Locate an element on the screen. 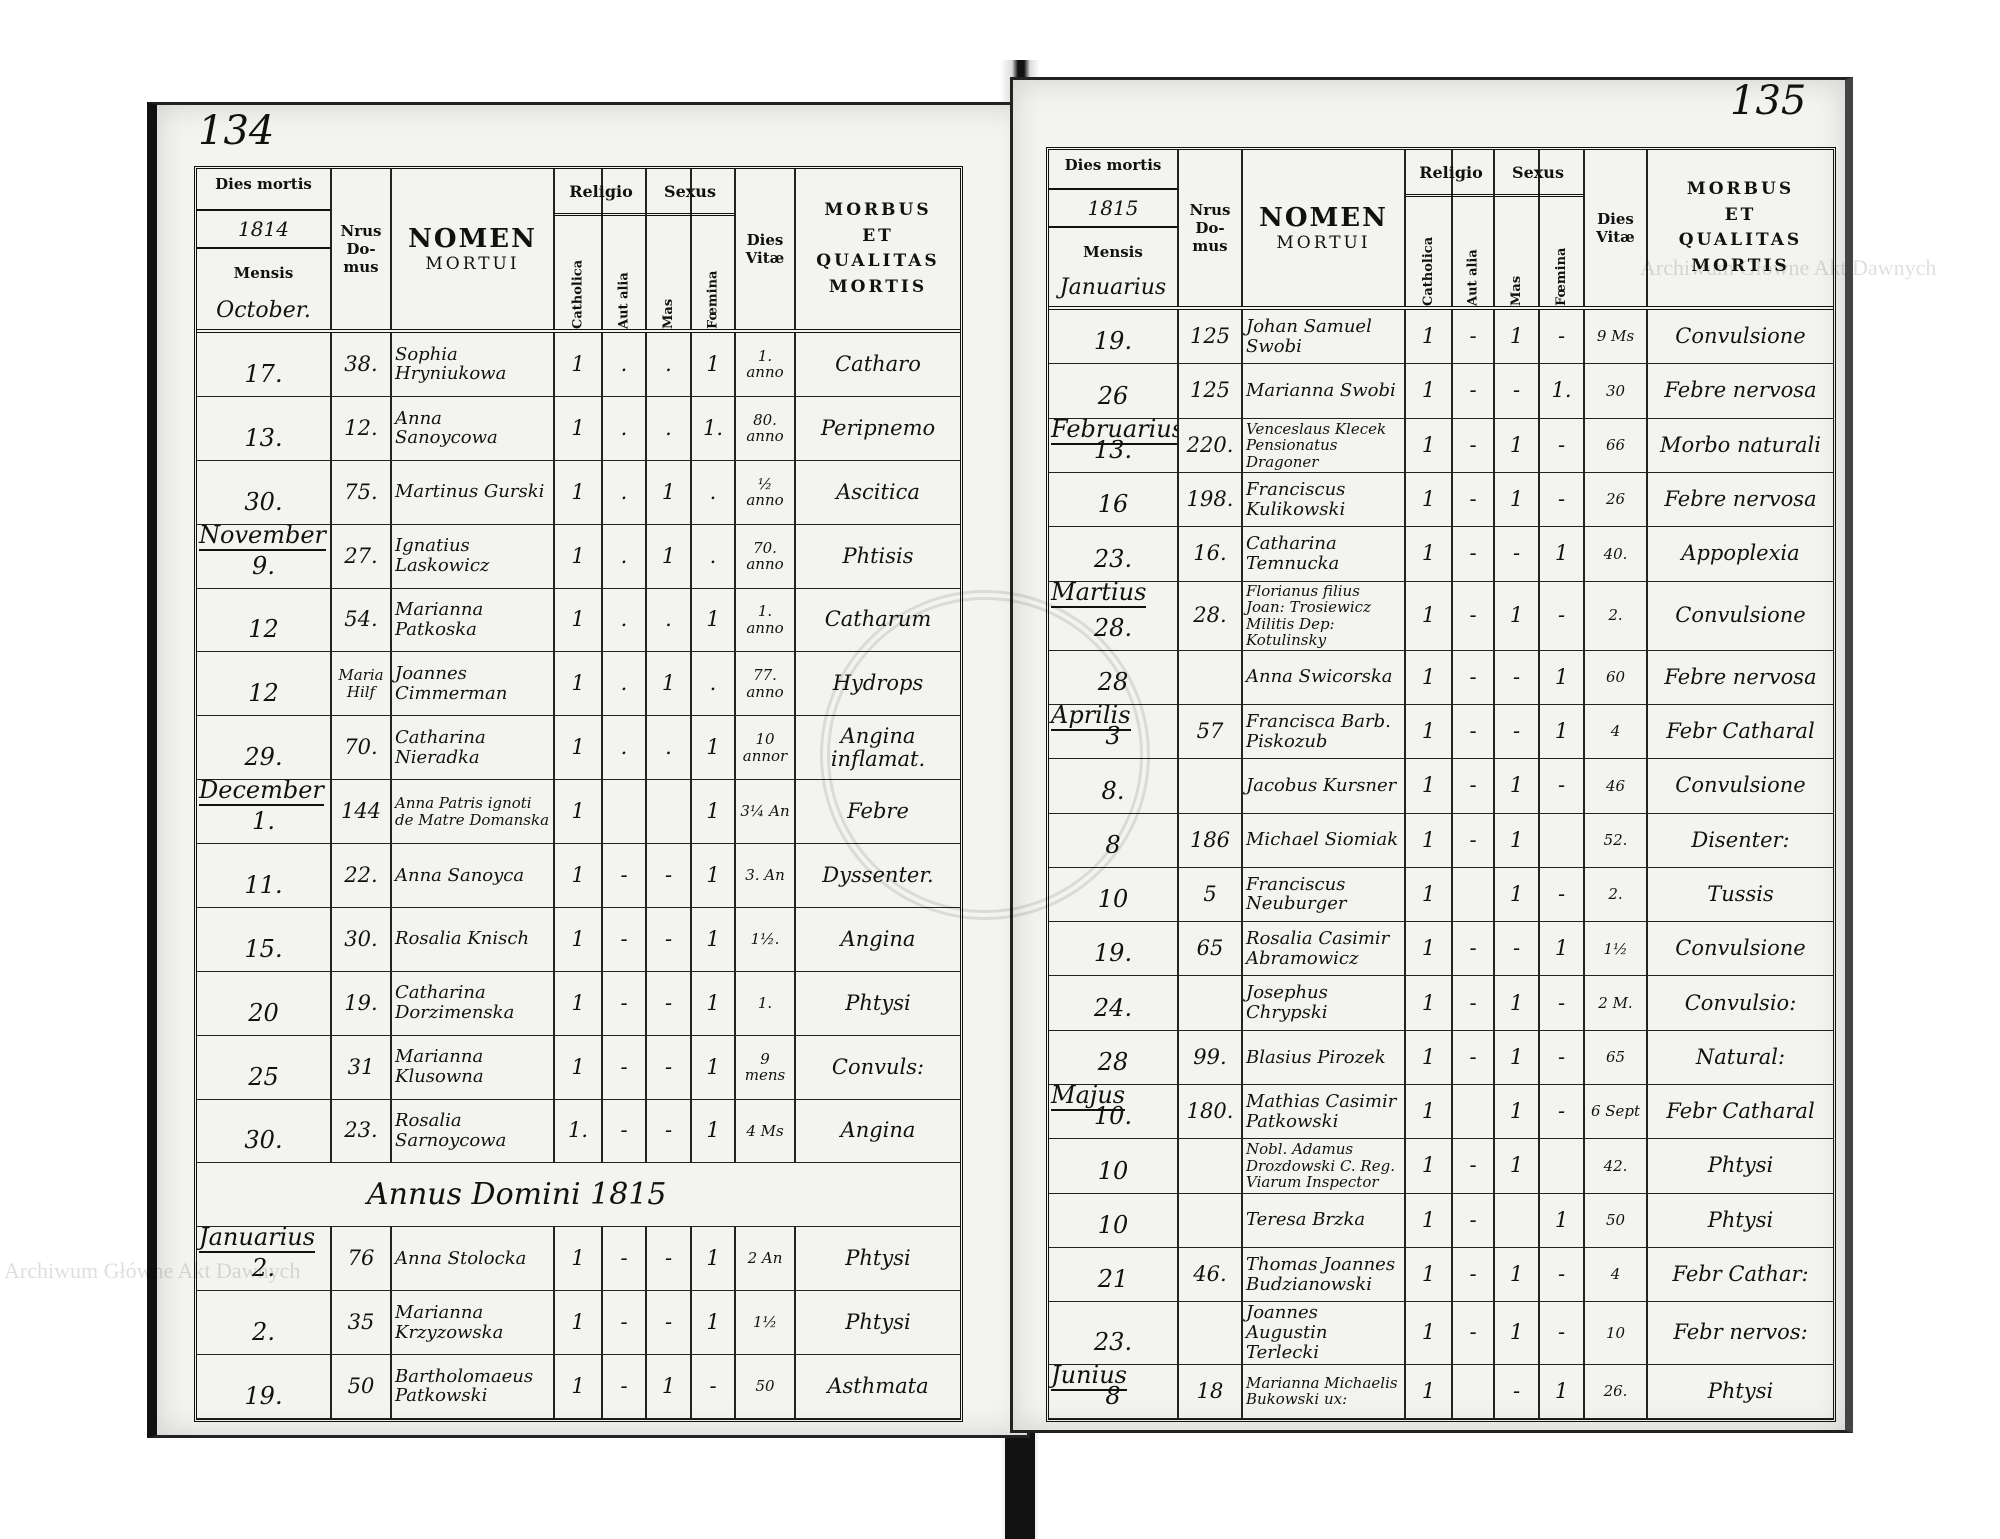  day-cell: 10 is located at coordinates (1114, 894).